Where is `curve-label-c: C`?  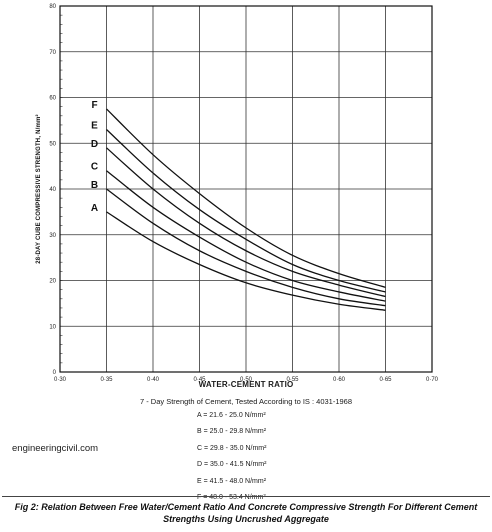 curve-label-c: C is located at coordinates (94, 167).